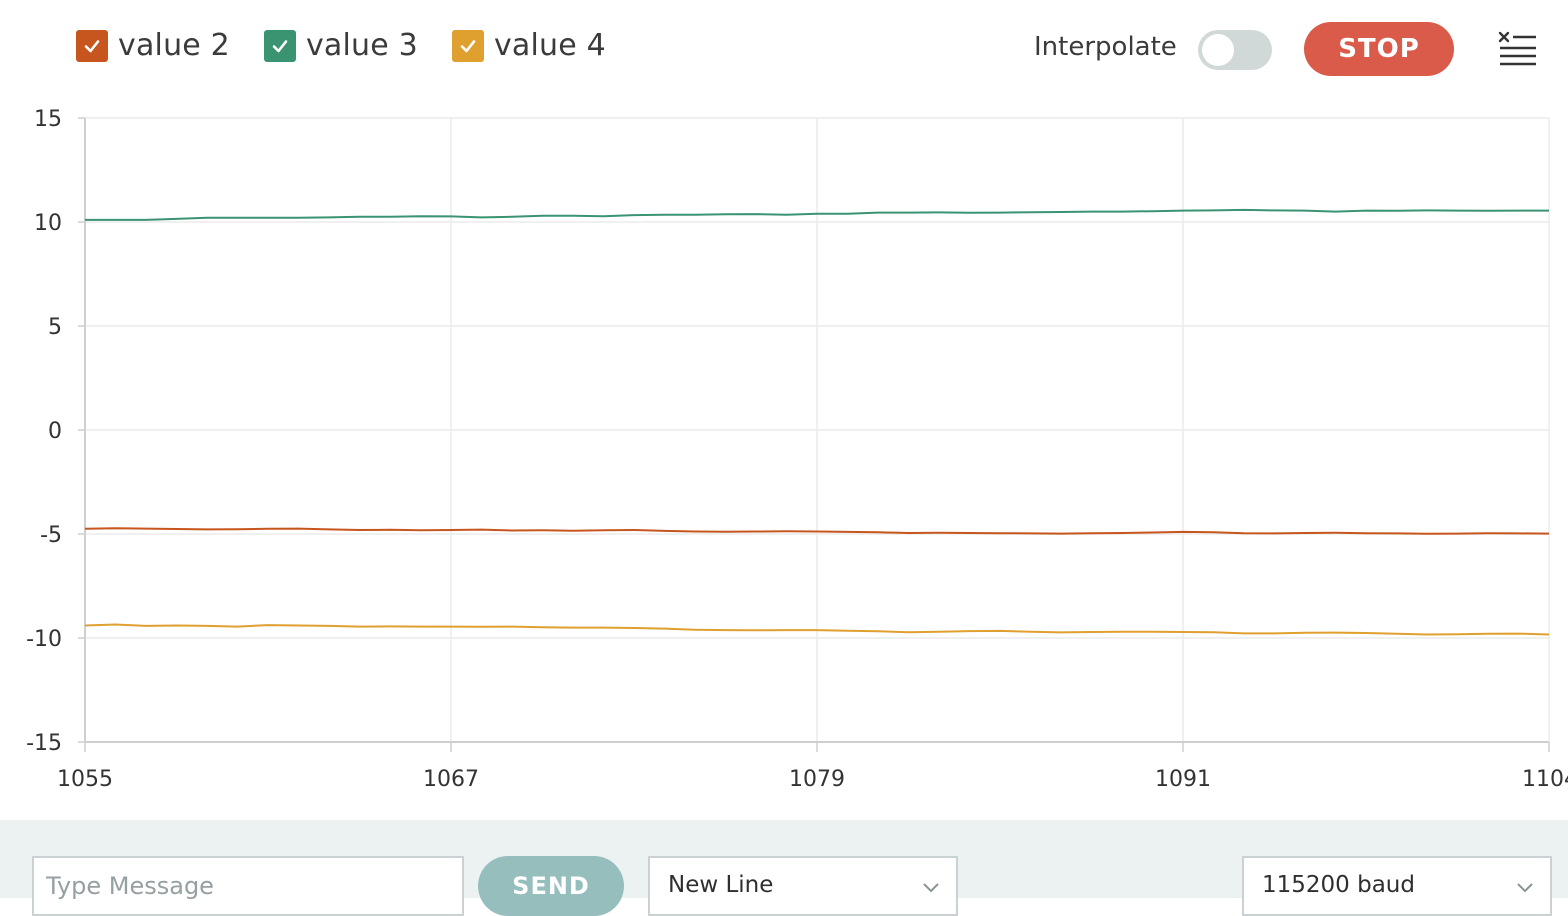 This screenshot has height=916, width=1568. What do you see at coordinates (1235, 50) in the screenshot?
I see `interpolate-toggle` at bounding box center [1235, 50].